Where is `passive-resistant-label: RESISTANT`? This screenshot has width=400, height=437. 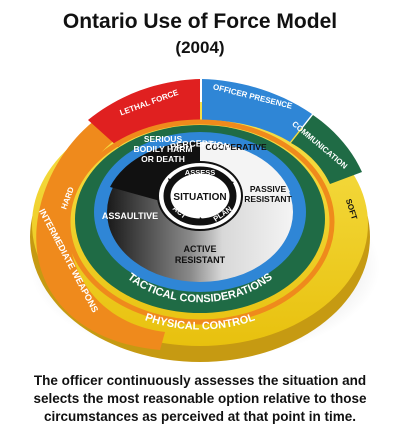 passive-resistant-label: RESISTANT is located at coordinates (268, 199).